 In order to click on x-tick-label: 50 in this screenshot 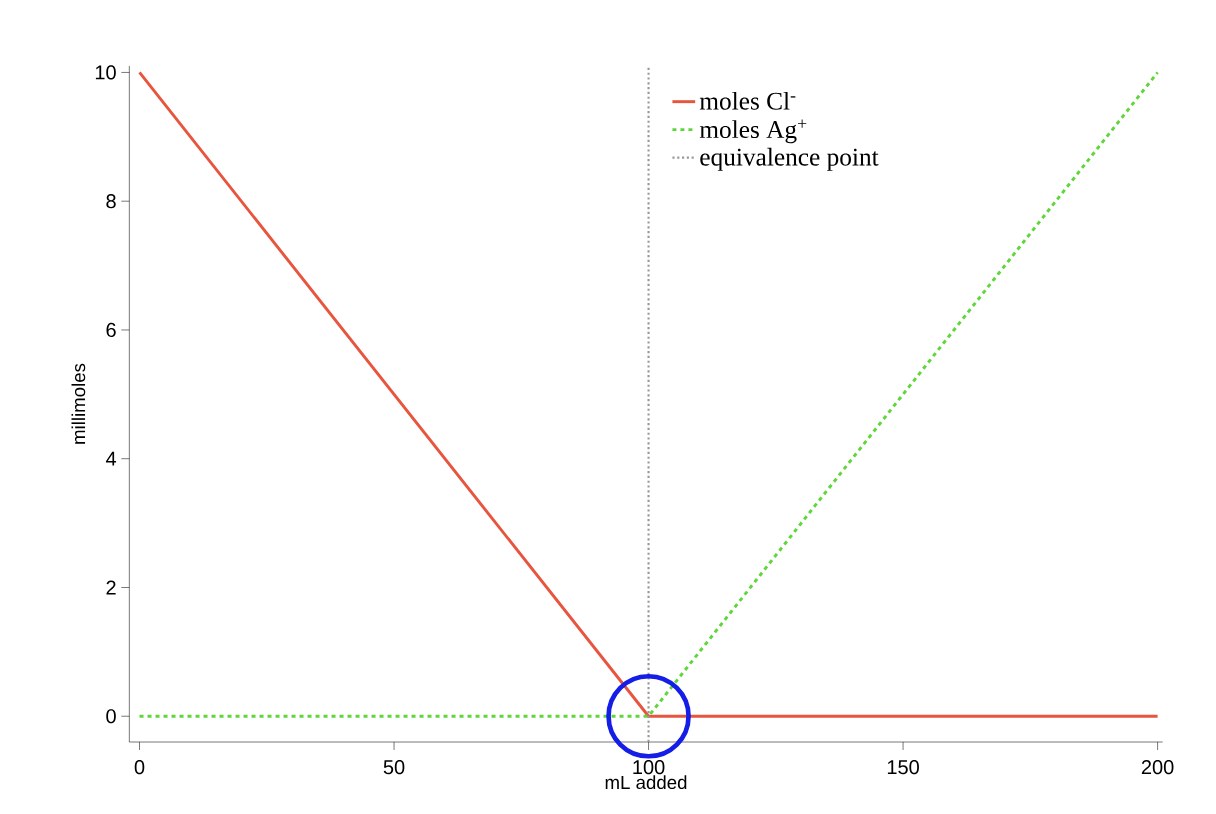, I will do `click(394, 767)`.